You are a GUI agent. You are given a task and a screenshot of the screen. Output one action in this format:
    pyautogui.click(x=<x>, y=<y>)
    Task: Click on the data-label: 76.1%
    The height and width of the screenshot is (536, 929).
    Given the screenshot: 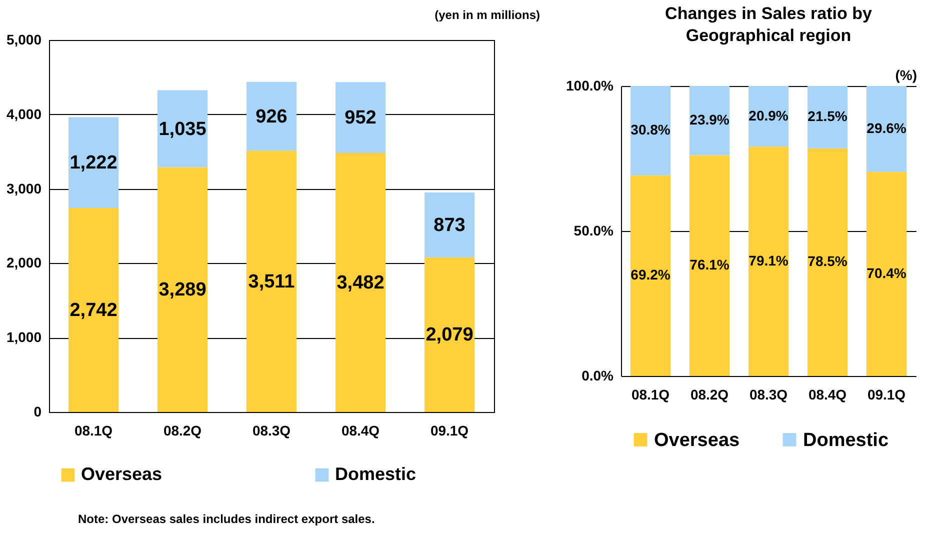 What is the action you would take?
    pyautogui.click(x=710, y=264)
    